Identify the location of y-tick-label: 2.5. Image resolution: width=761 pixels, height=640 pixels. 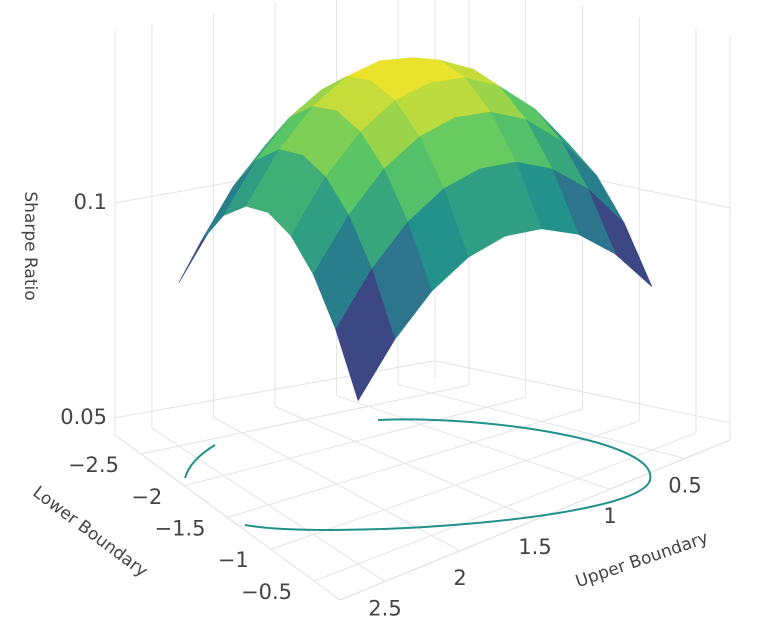
(384, 609).